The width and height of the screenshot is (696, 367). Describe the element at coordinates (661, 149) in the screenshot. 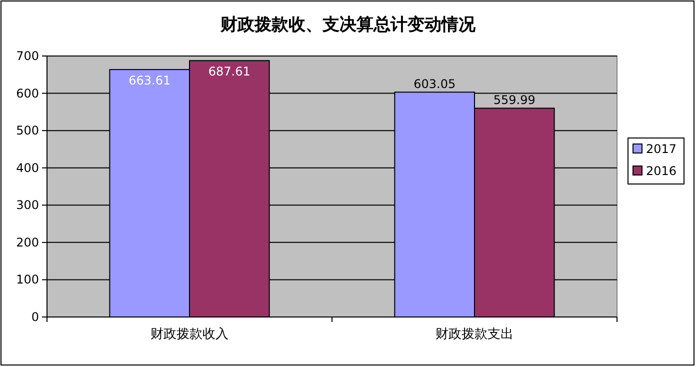

I see `legend-label: 2017` at that location.